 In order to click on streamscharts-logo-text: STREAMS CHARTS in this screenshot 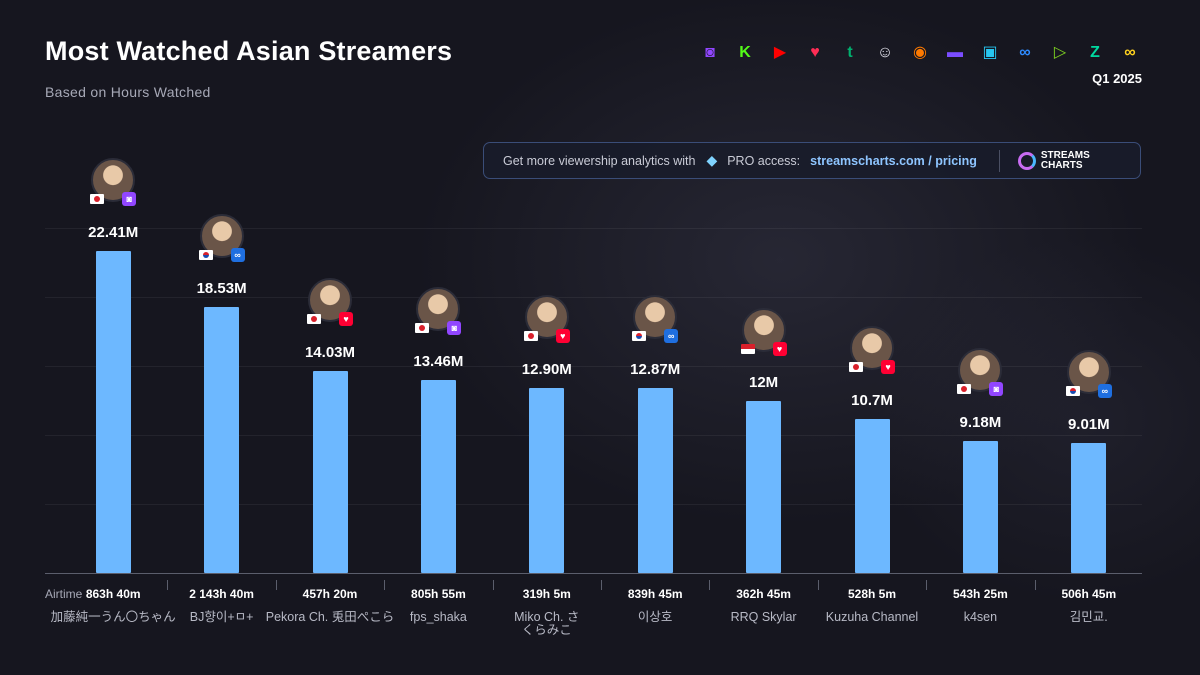, I will do `click(1065, 160)`.